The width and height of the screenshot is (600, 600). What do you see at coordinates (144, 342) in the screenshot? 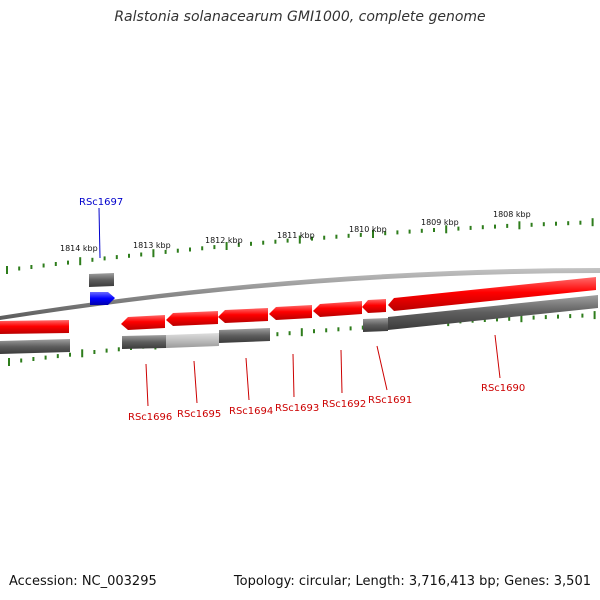
I see `gene-rsc1696-cds` at bounding box center [144, 342].